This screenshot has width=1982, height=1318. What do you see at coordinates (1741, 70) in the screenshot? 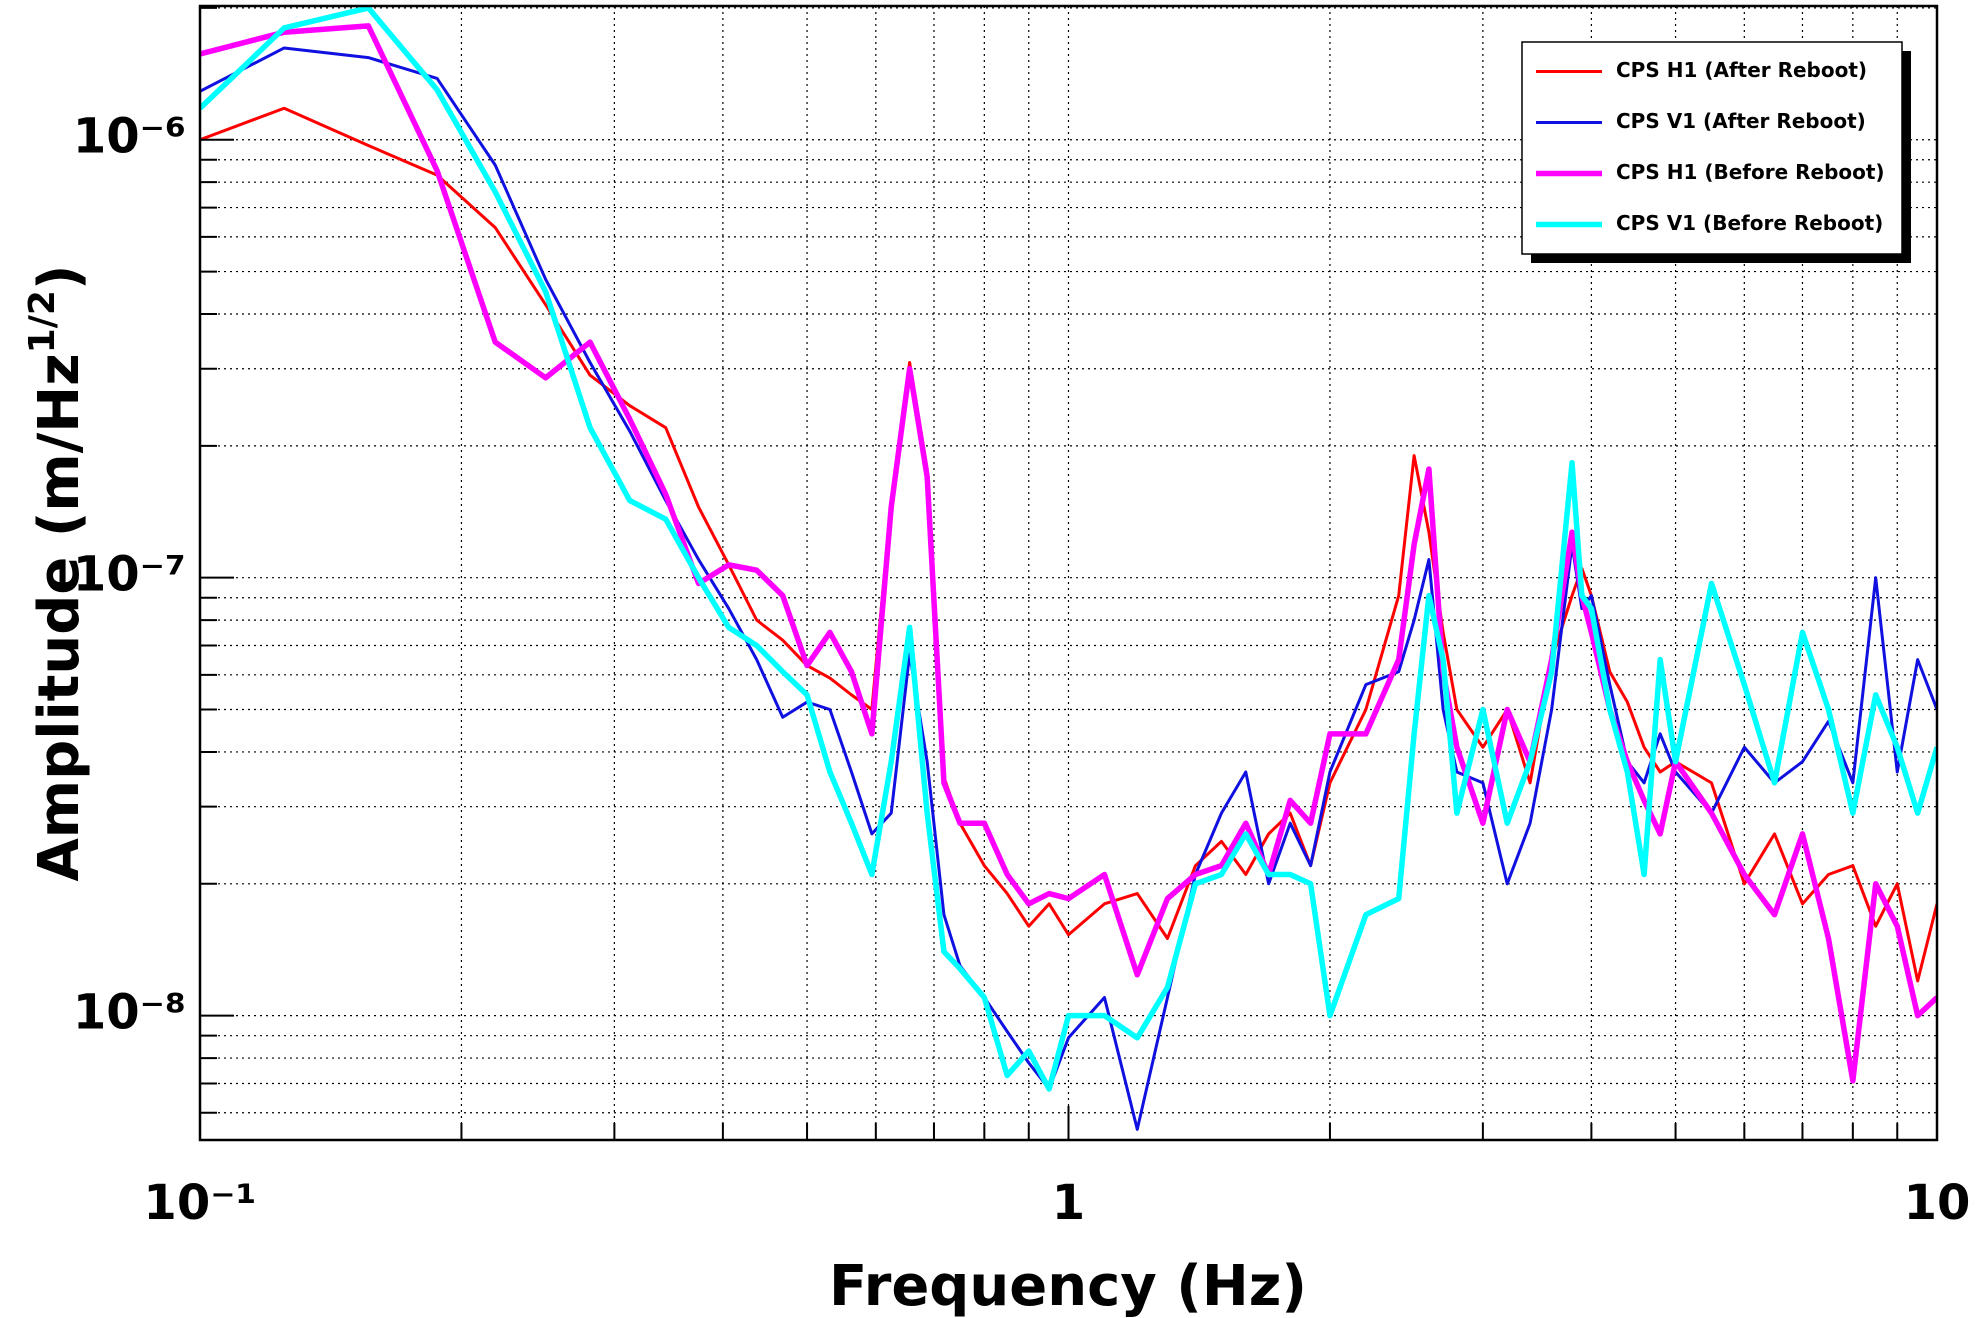
I see `legend-label: CPS H1 (After Reboot)` at bounding box center [1741, 70].